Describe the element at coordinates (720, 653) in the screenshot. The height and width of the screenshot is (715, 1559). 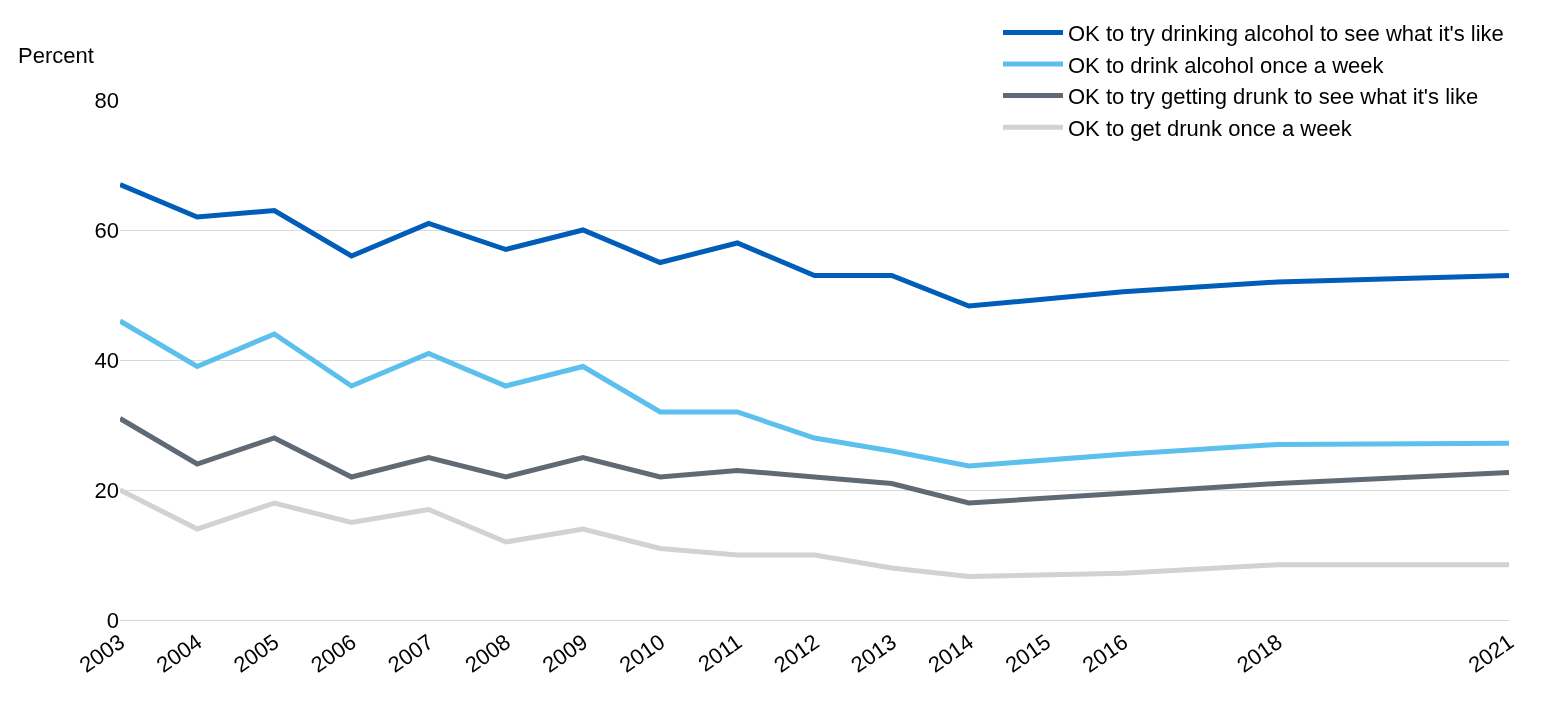
I see `x-tick-label: 2011` at that location.